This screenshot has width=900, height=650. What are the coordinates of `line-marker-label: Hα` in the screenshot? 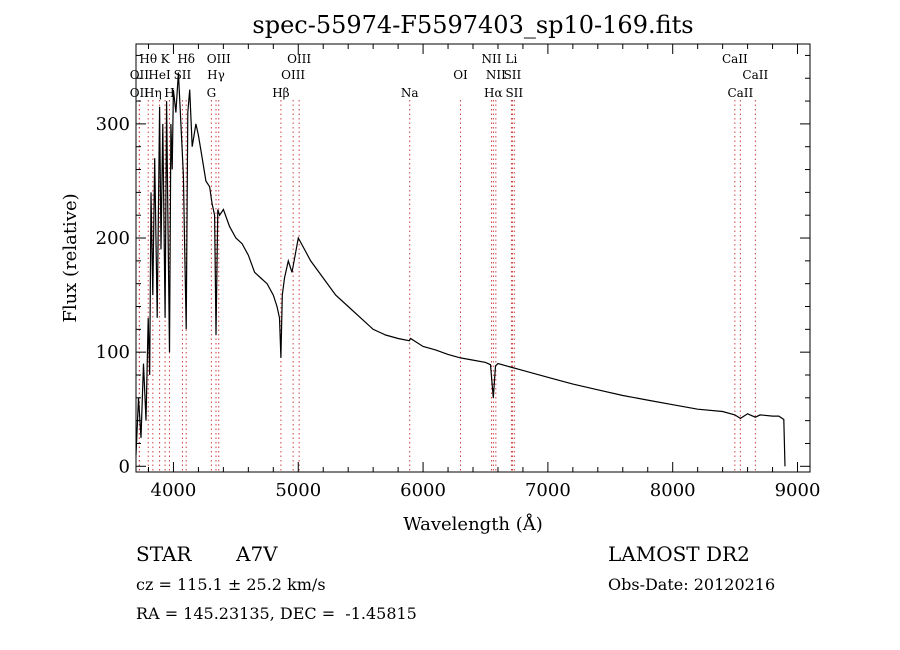 It's located at (493, 93).